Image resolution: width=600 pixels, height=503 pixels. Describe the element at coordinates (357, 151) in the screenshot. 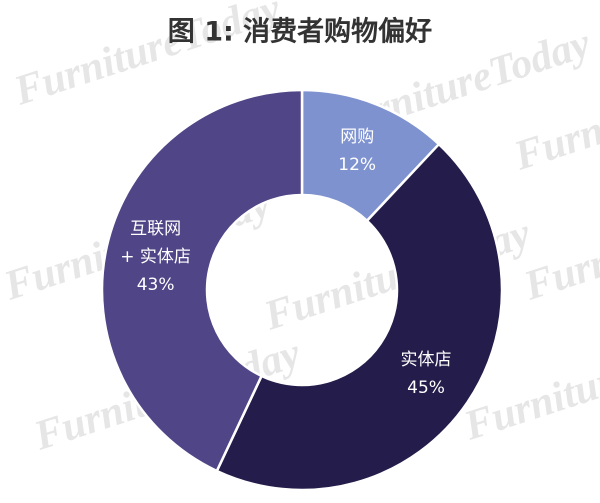

I see `slice-label: 网购 12%` at that location.